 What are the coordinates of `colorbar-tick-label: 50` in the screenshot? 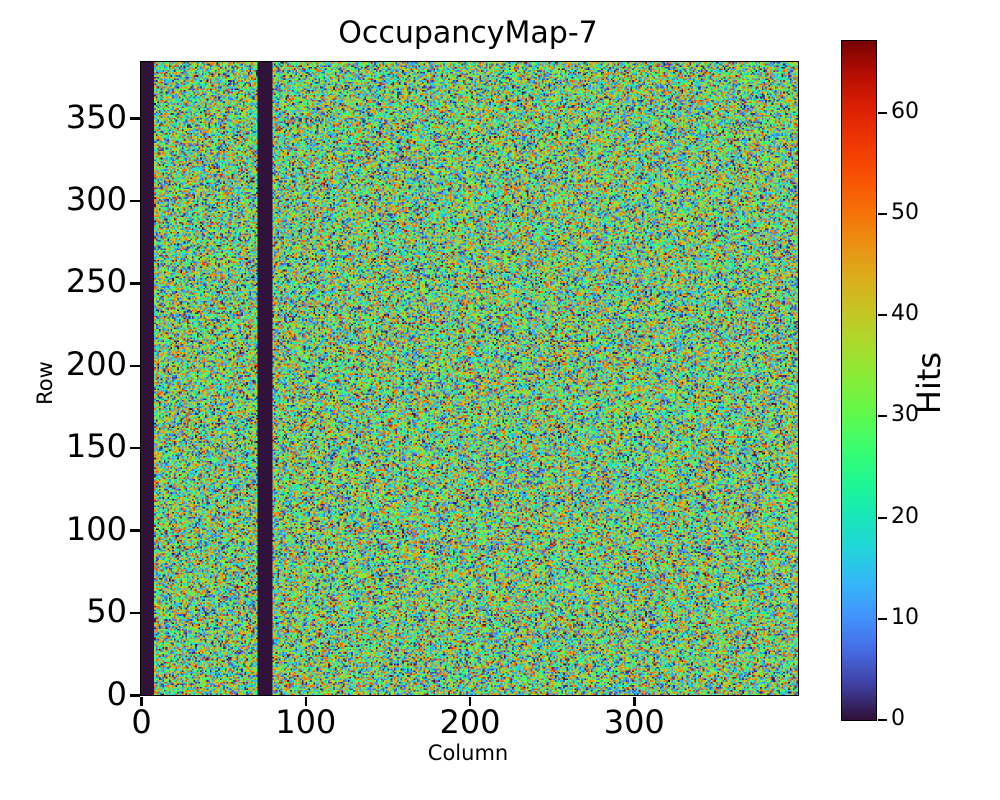 It's located at (905, 213).